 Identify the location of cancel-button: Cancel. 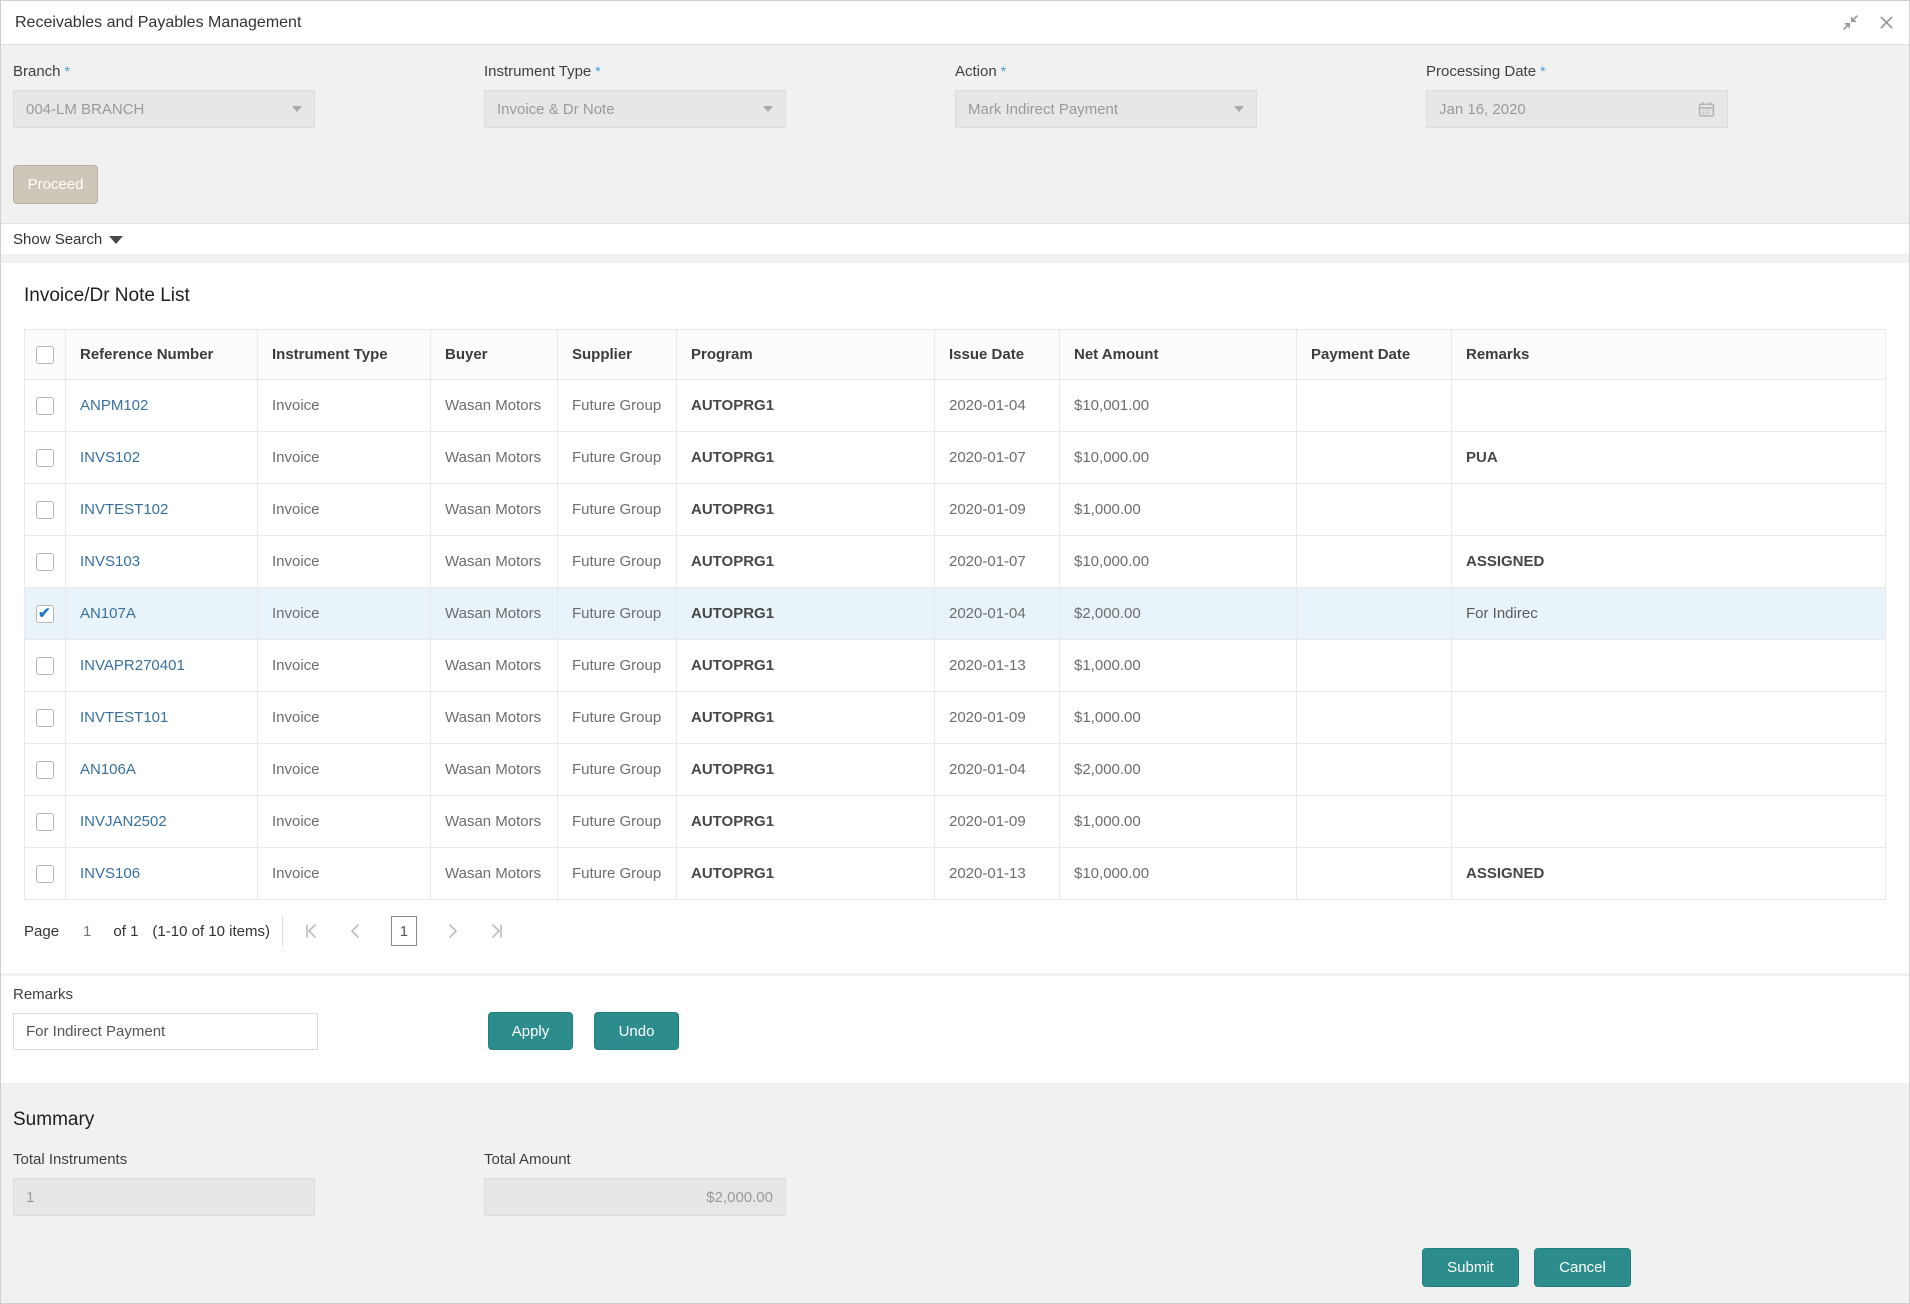
(1582, 1267).